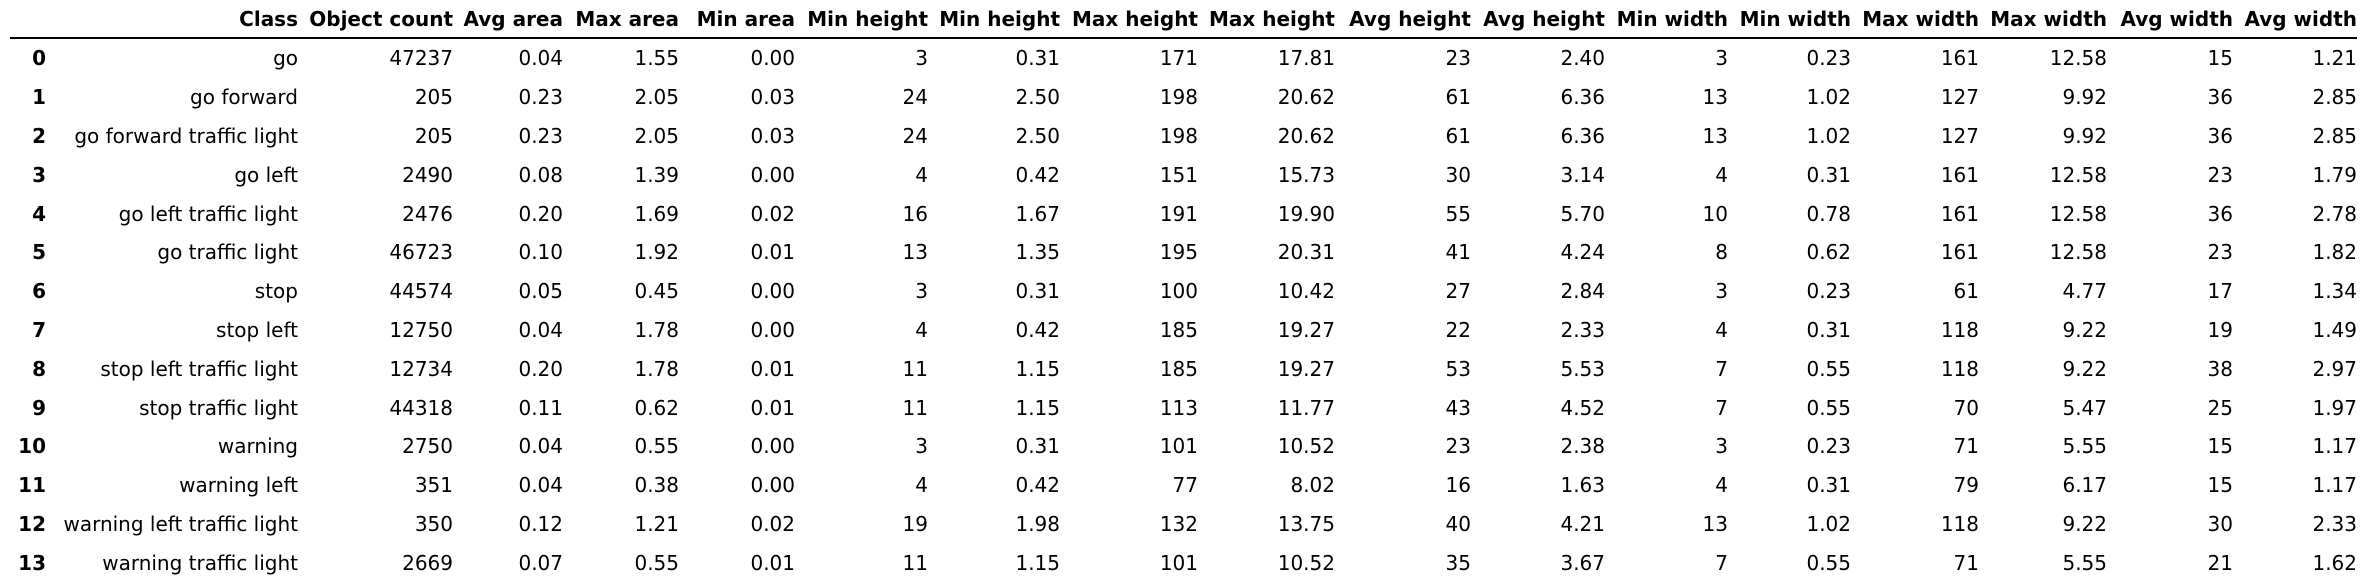 The image size is (2360, 583). What do you see at coordinates (1458, 485) in the screenshot?
I see `table-cell: 16` at bounding box center [1458, 485].